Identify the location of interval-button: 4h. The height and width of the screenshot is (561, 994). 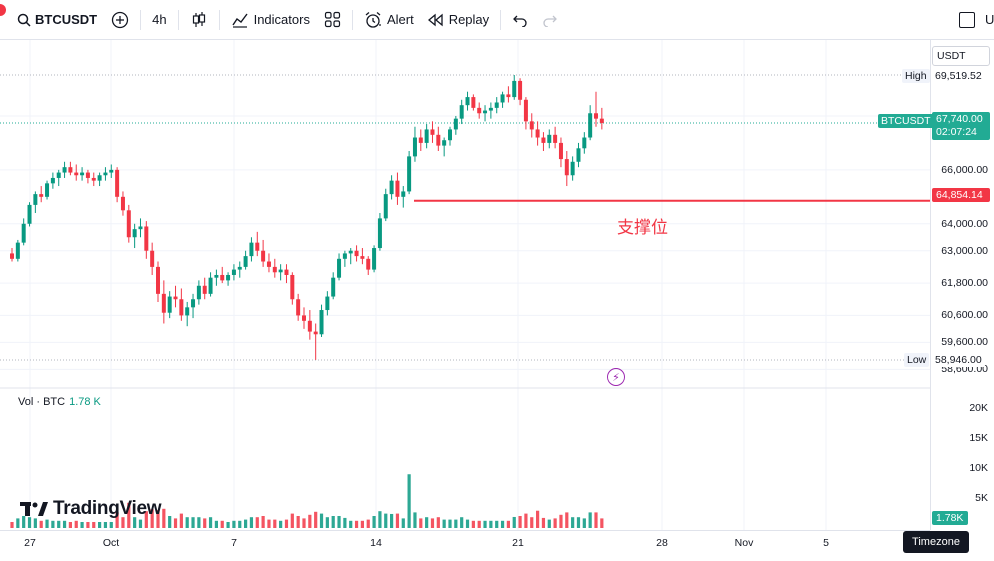
(159, 20).